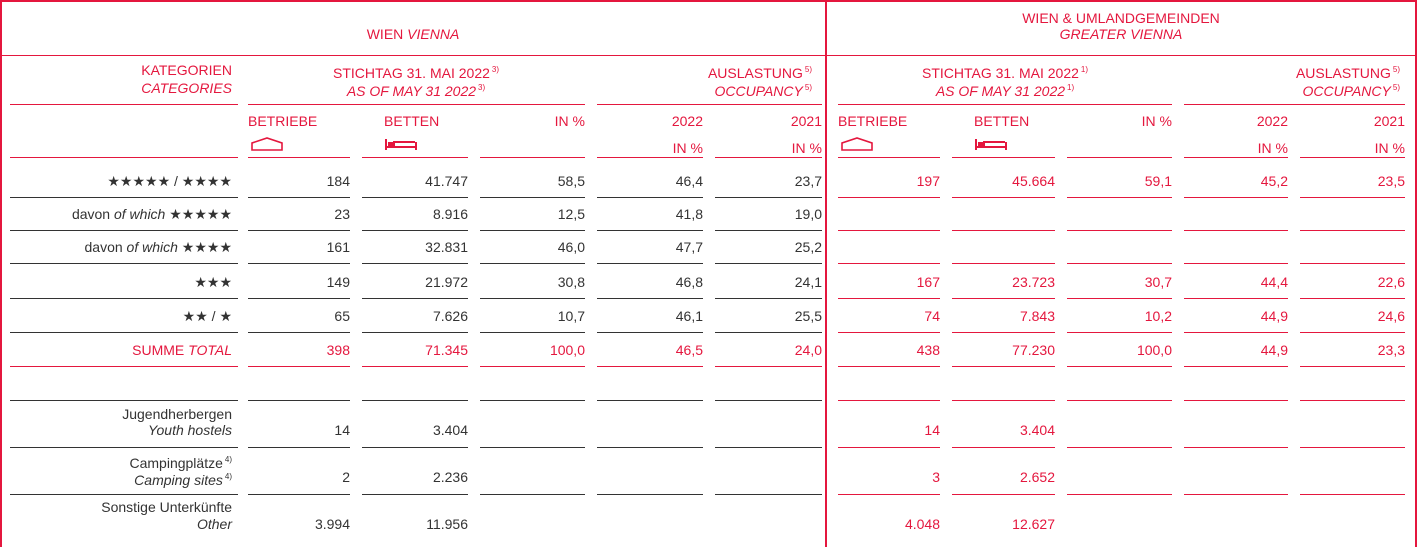 The image size is (1417, 547). What do you see at coordinates (446, 282) in the screenshot?
I see `cell: 21.972` at bounding box center [446, 282].